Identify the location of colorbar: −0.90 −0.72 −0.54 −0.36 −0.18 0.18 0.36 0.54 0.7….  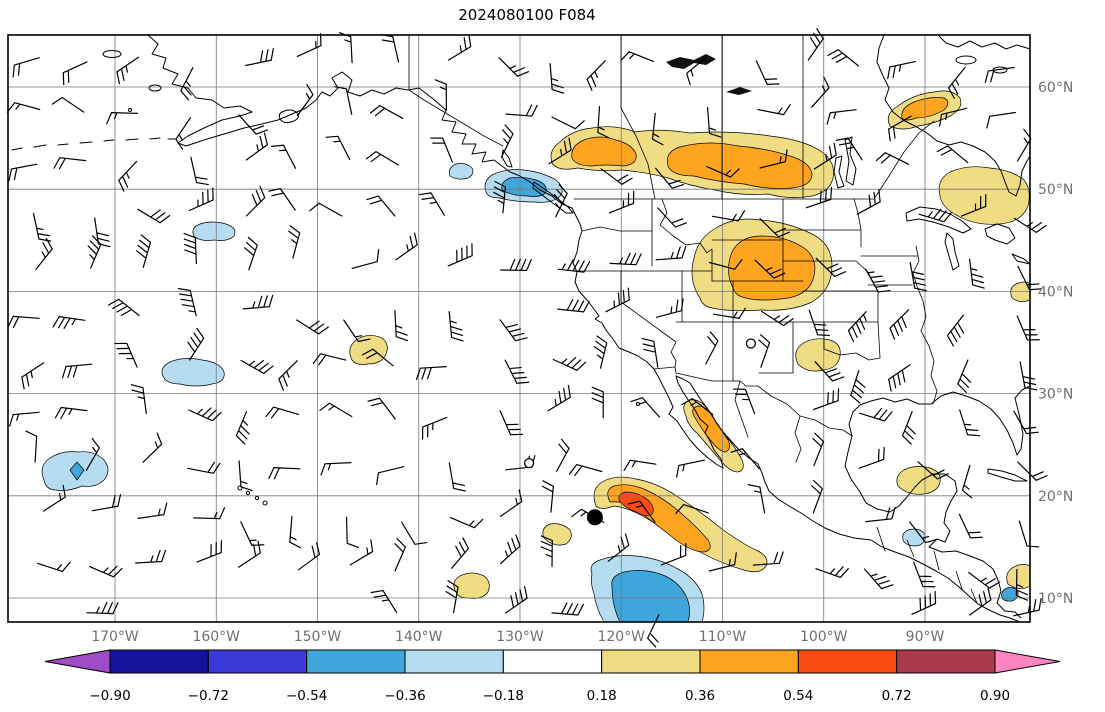
(552, 676).